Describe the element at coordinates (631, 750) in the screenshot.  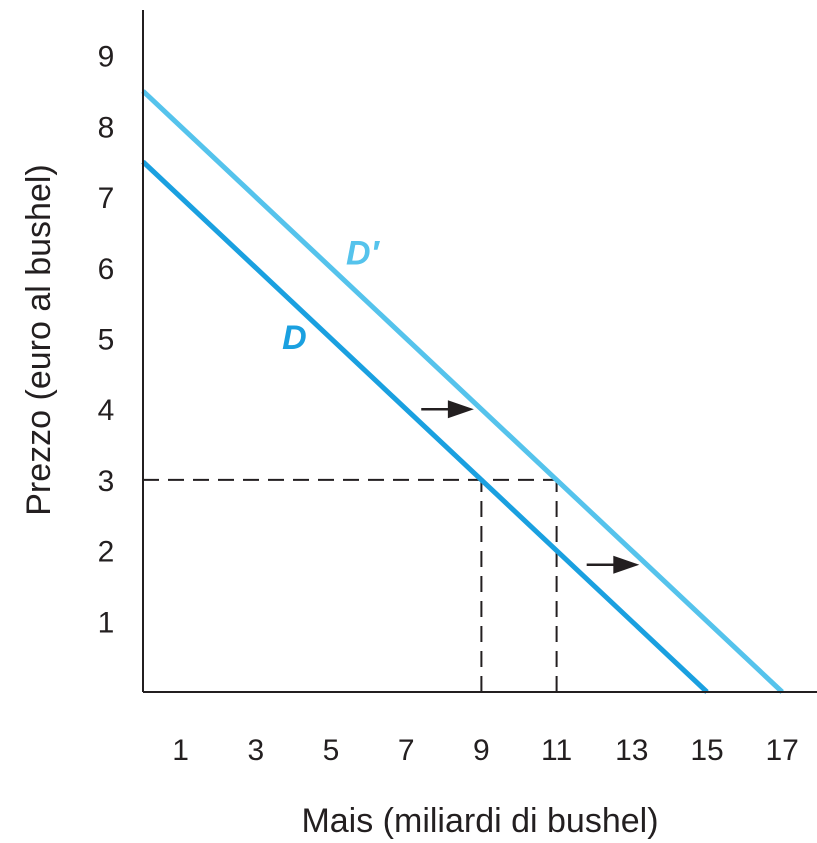
I see `x-tick-label-13: 13` at that location.